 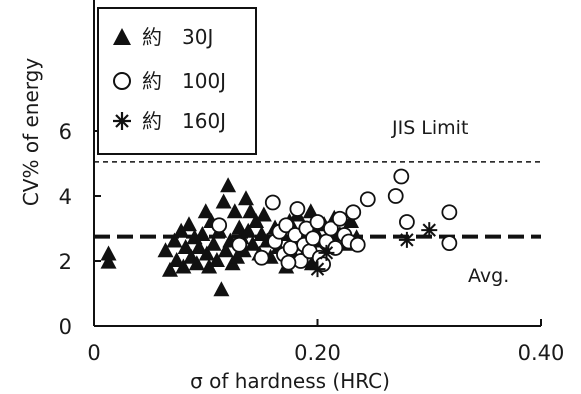 I want to click on legend-label-30j: 約 30J, so click(x=177, y=37).